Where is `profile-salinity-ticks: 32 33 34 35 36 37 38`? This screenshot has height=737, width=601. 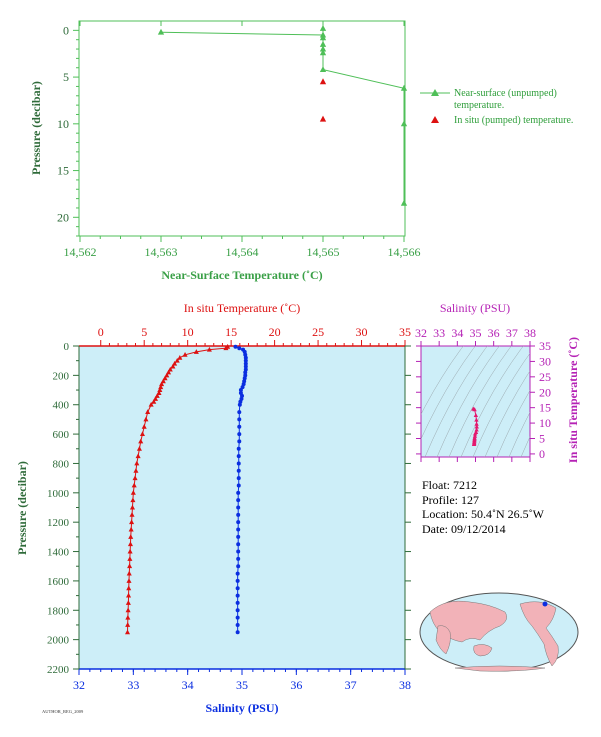 profile-salinity-ticks: 32 33 34 35 36 37 38 is located at coordinates (242, 680).